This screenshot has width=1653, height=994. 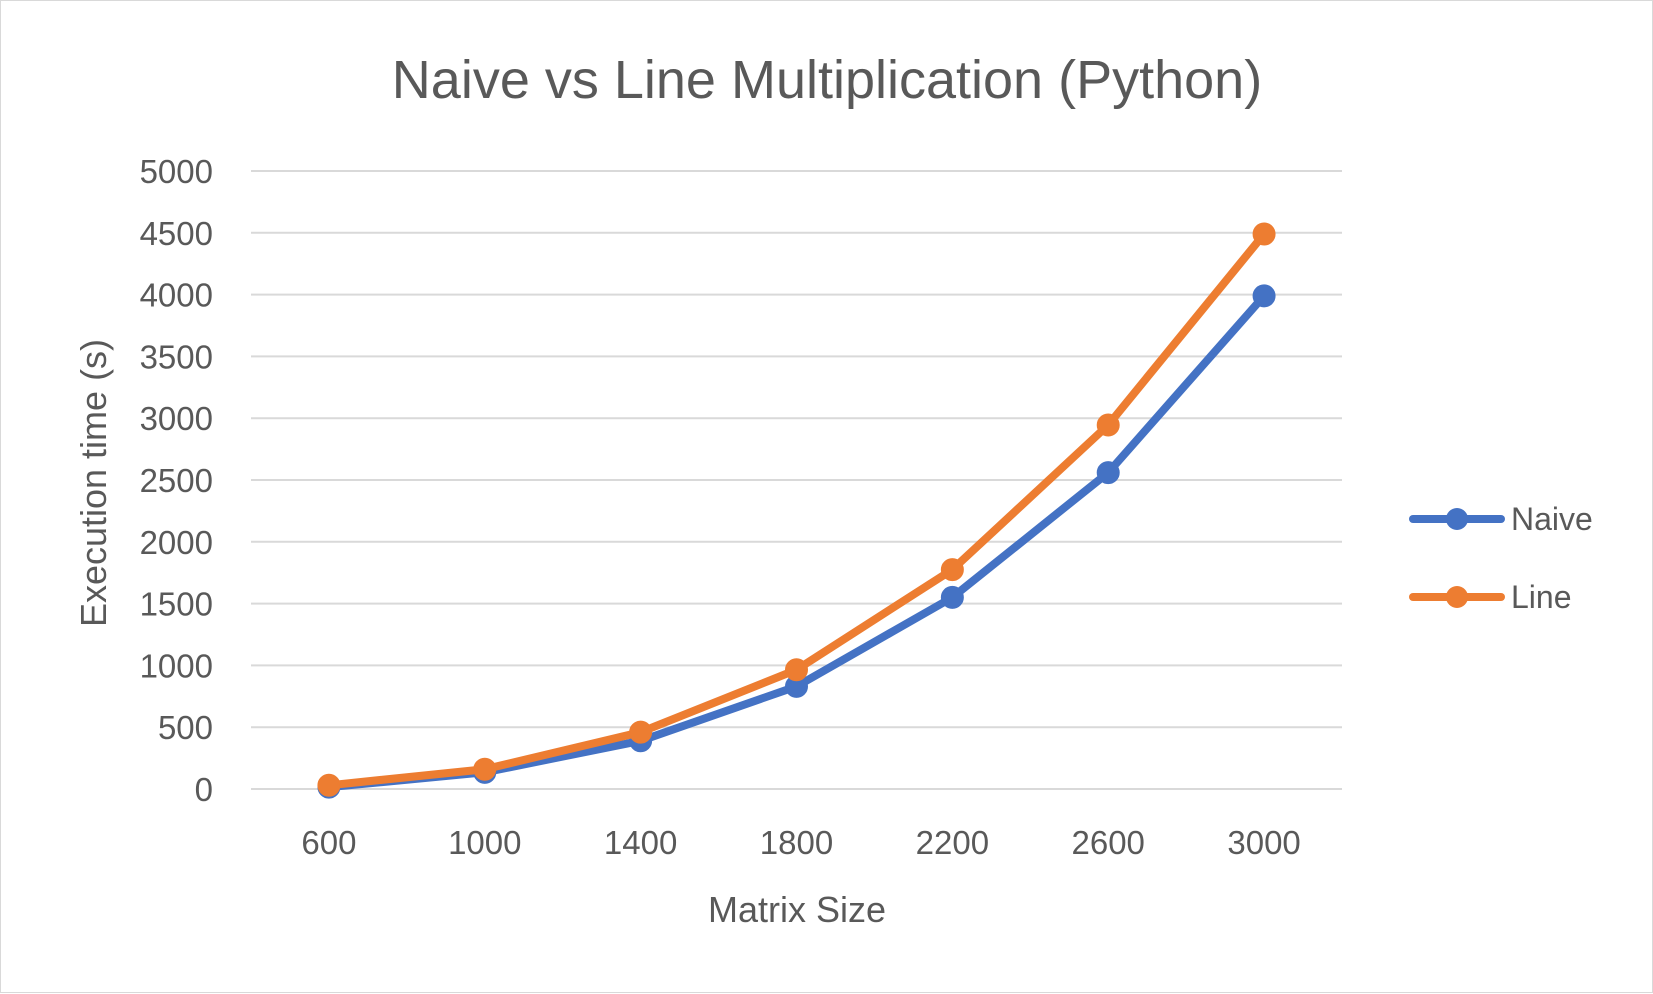 I want to click on y-tick-label: 1000, so click(x=176, y=665).